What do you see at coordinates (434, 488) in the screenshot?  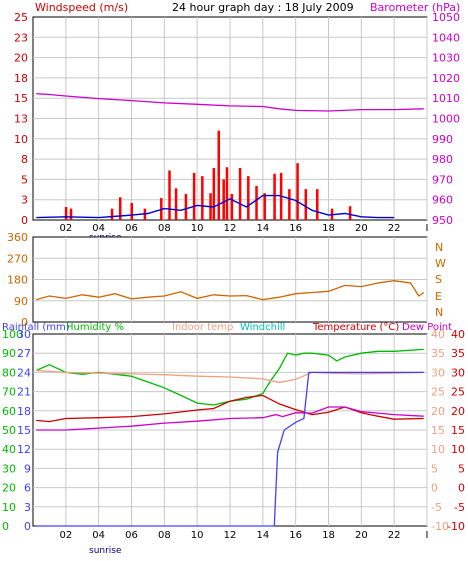 I see `indoor-y-tick-label: 0` at bounding box center [434, 488].